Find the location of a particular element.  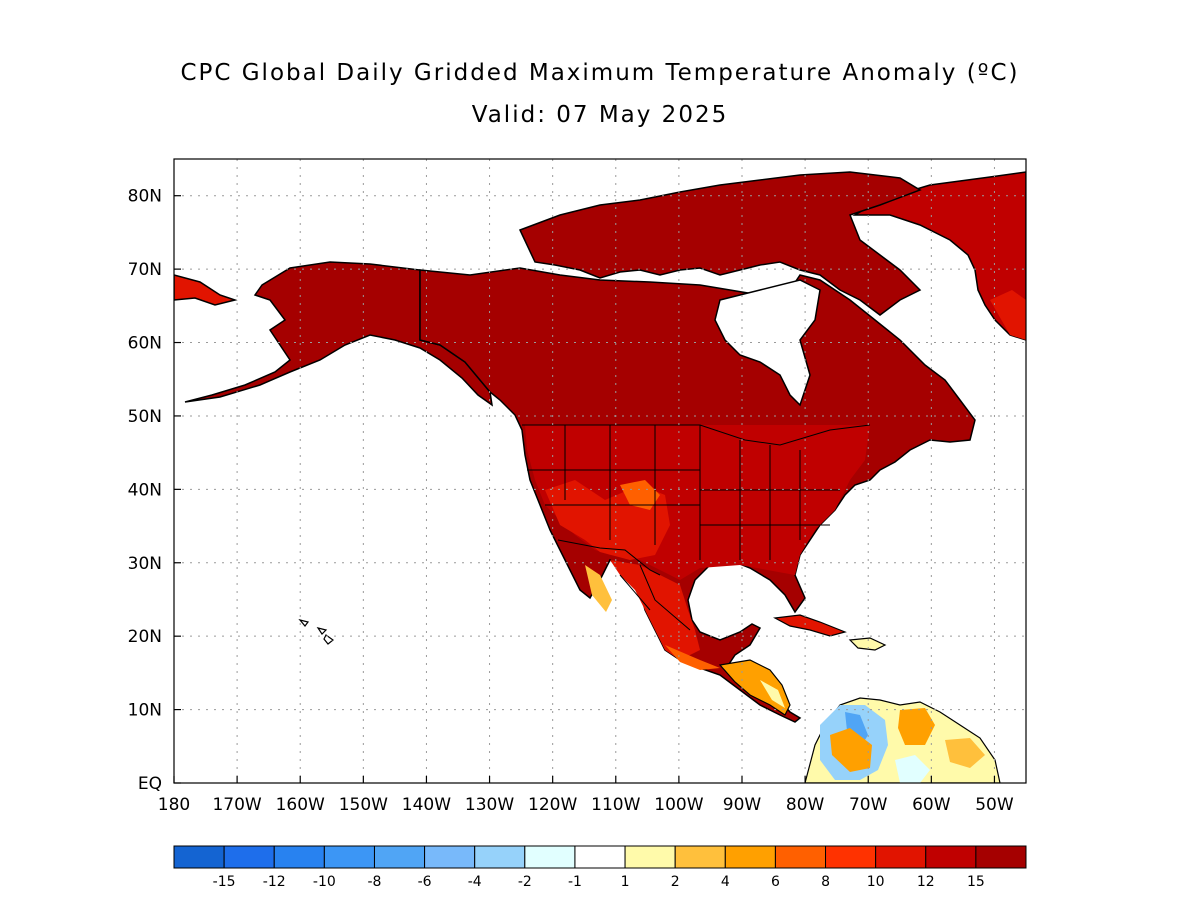

lon-tick-label: 90W is located at coordinates (742, 805).